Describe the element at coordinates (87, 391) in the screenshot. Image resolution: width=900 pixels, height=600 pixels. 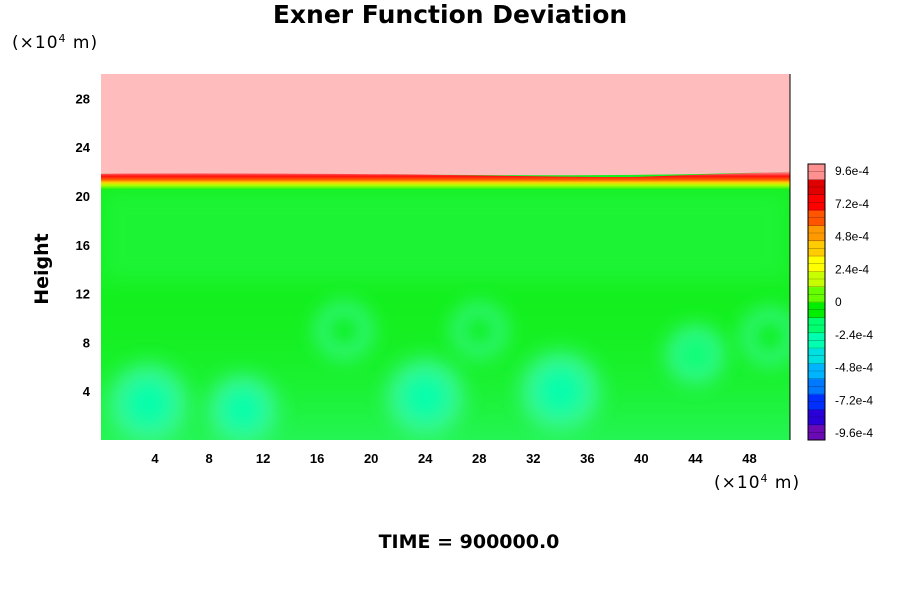
I see `y-tick-label: 4` at that location.